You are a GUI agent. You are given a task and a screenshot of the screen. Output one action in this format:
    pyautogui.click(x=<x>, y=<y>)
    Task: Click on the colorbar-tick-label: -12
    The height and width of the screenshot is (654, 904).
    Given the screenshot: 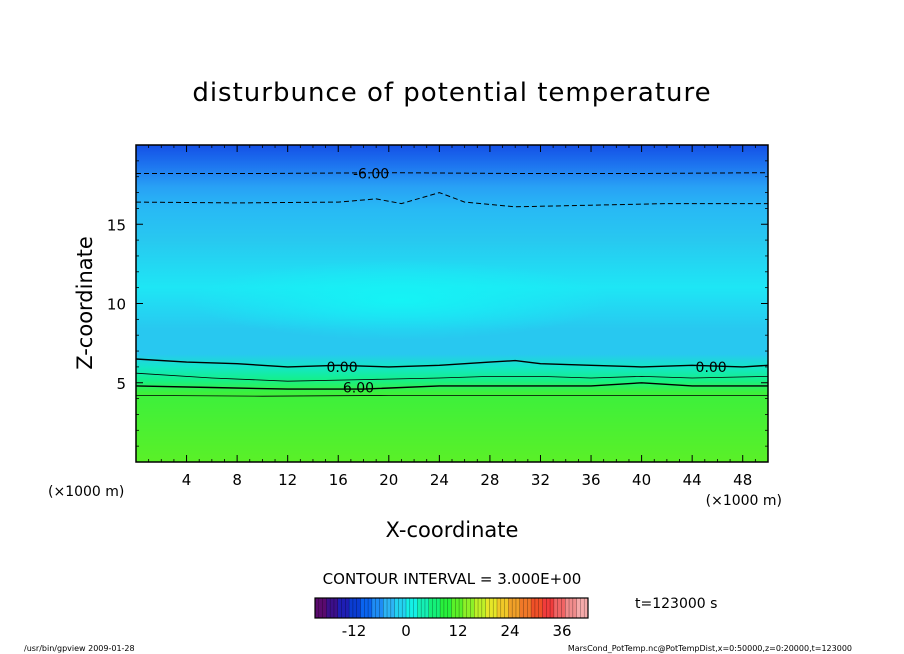 What is the action you would take?
    pyautogui.click(x=354, y=631)
    